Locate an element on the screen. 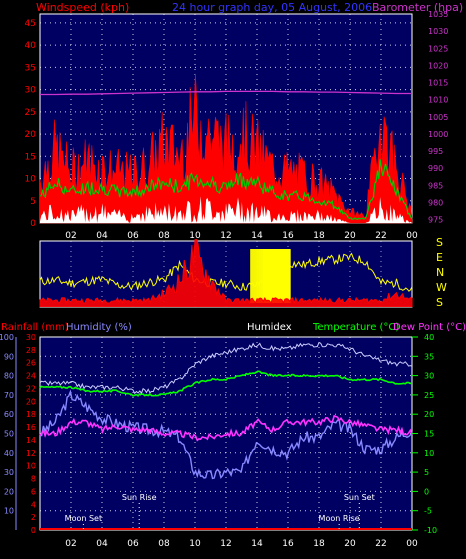 This screenshot has height=559, width=466. direction-plot-area is located at coordinates (226, 274).